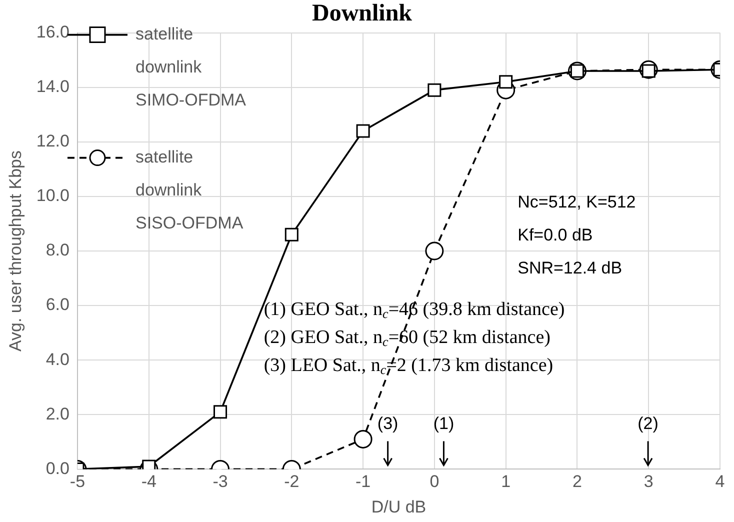  I want to click on x-tick-label: 2, so click(577, 482).